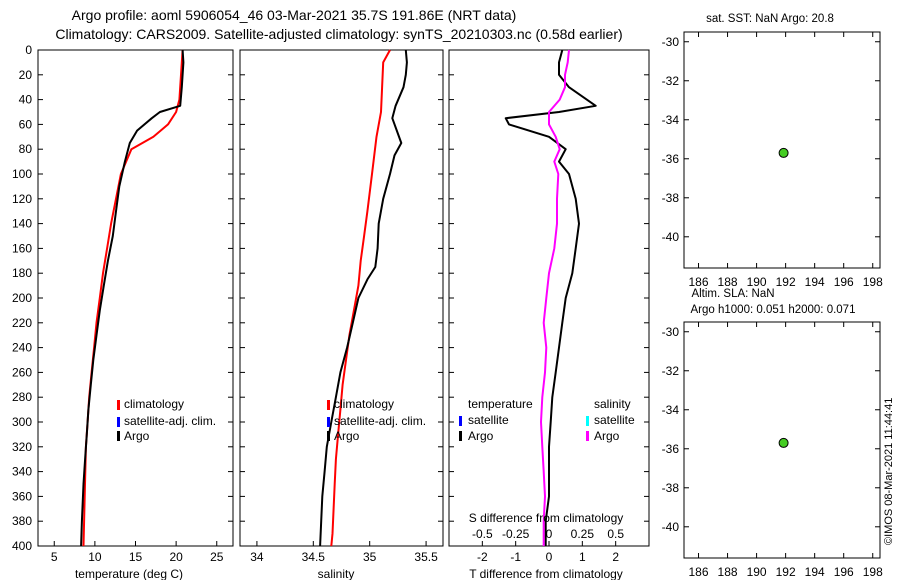  I want to click on x-tick-label: 34.5, so click(314, 557).